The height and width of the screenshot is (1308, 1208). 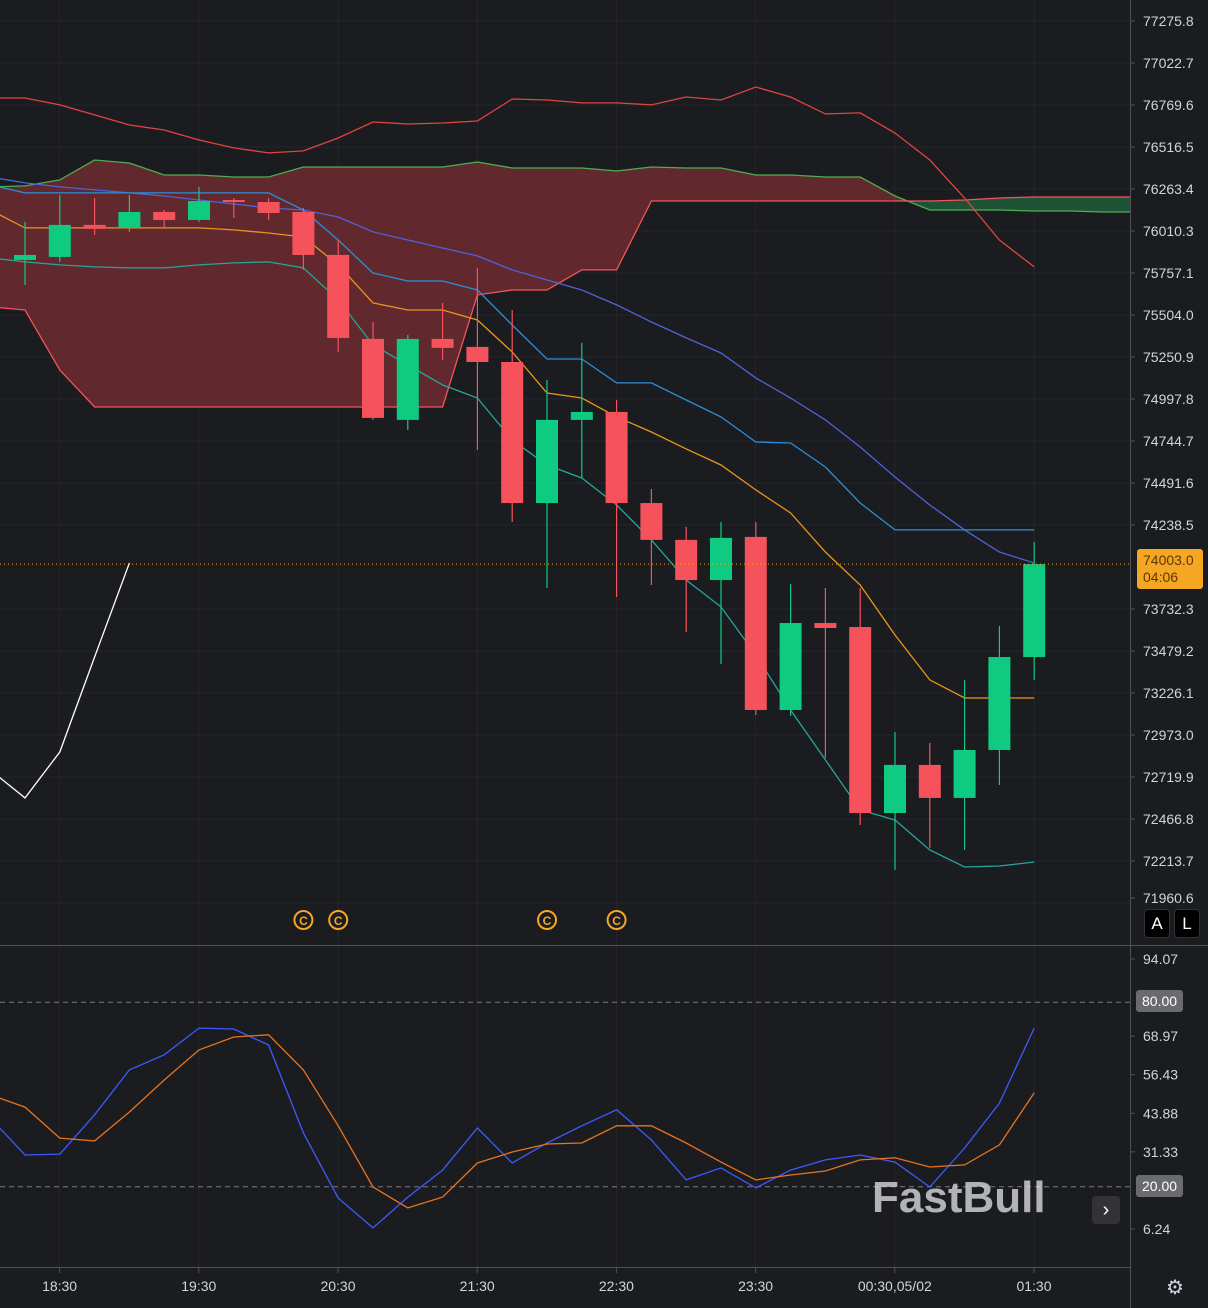 I want to click on upper-band-line, so click(x=517, y=177).